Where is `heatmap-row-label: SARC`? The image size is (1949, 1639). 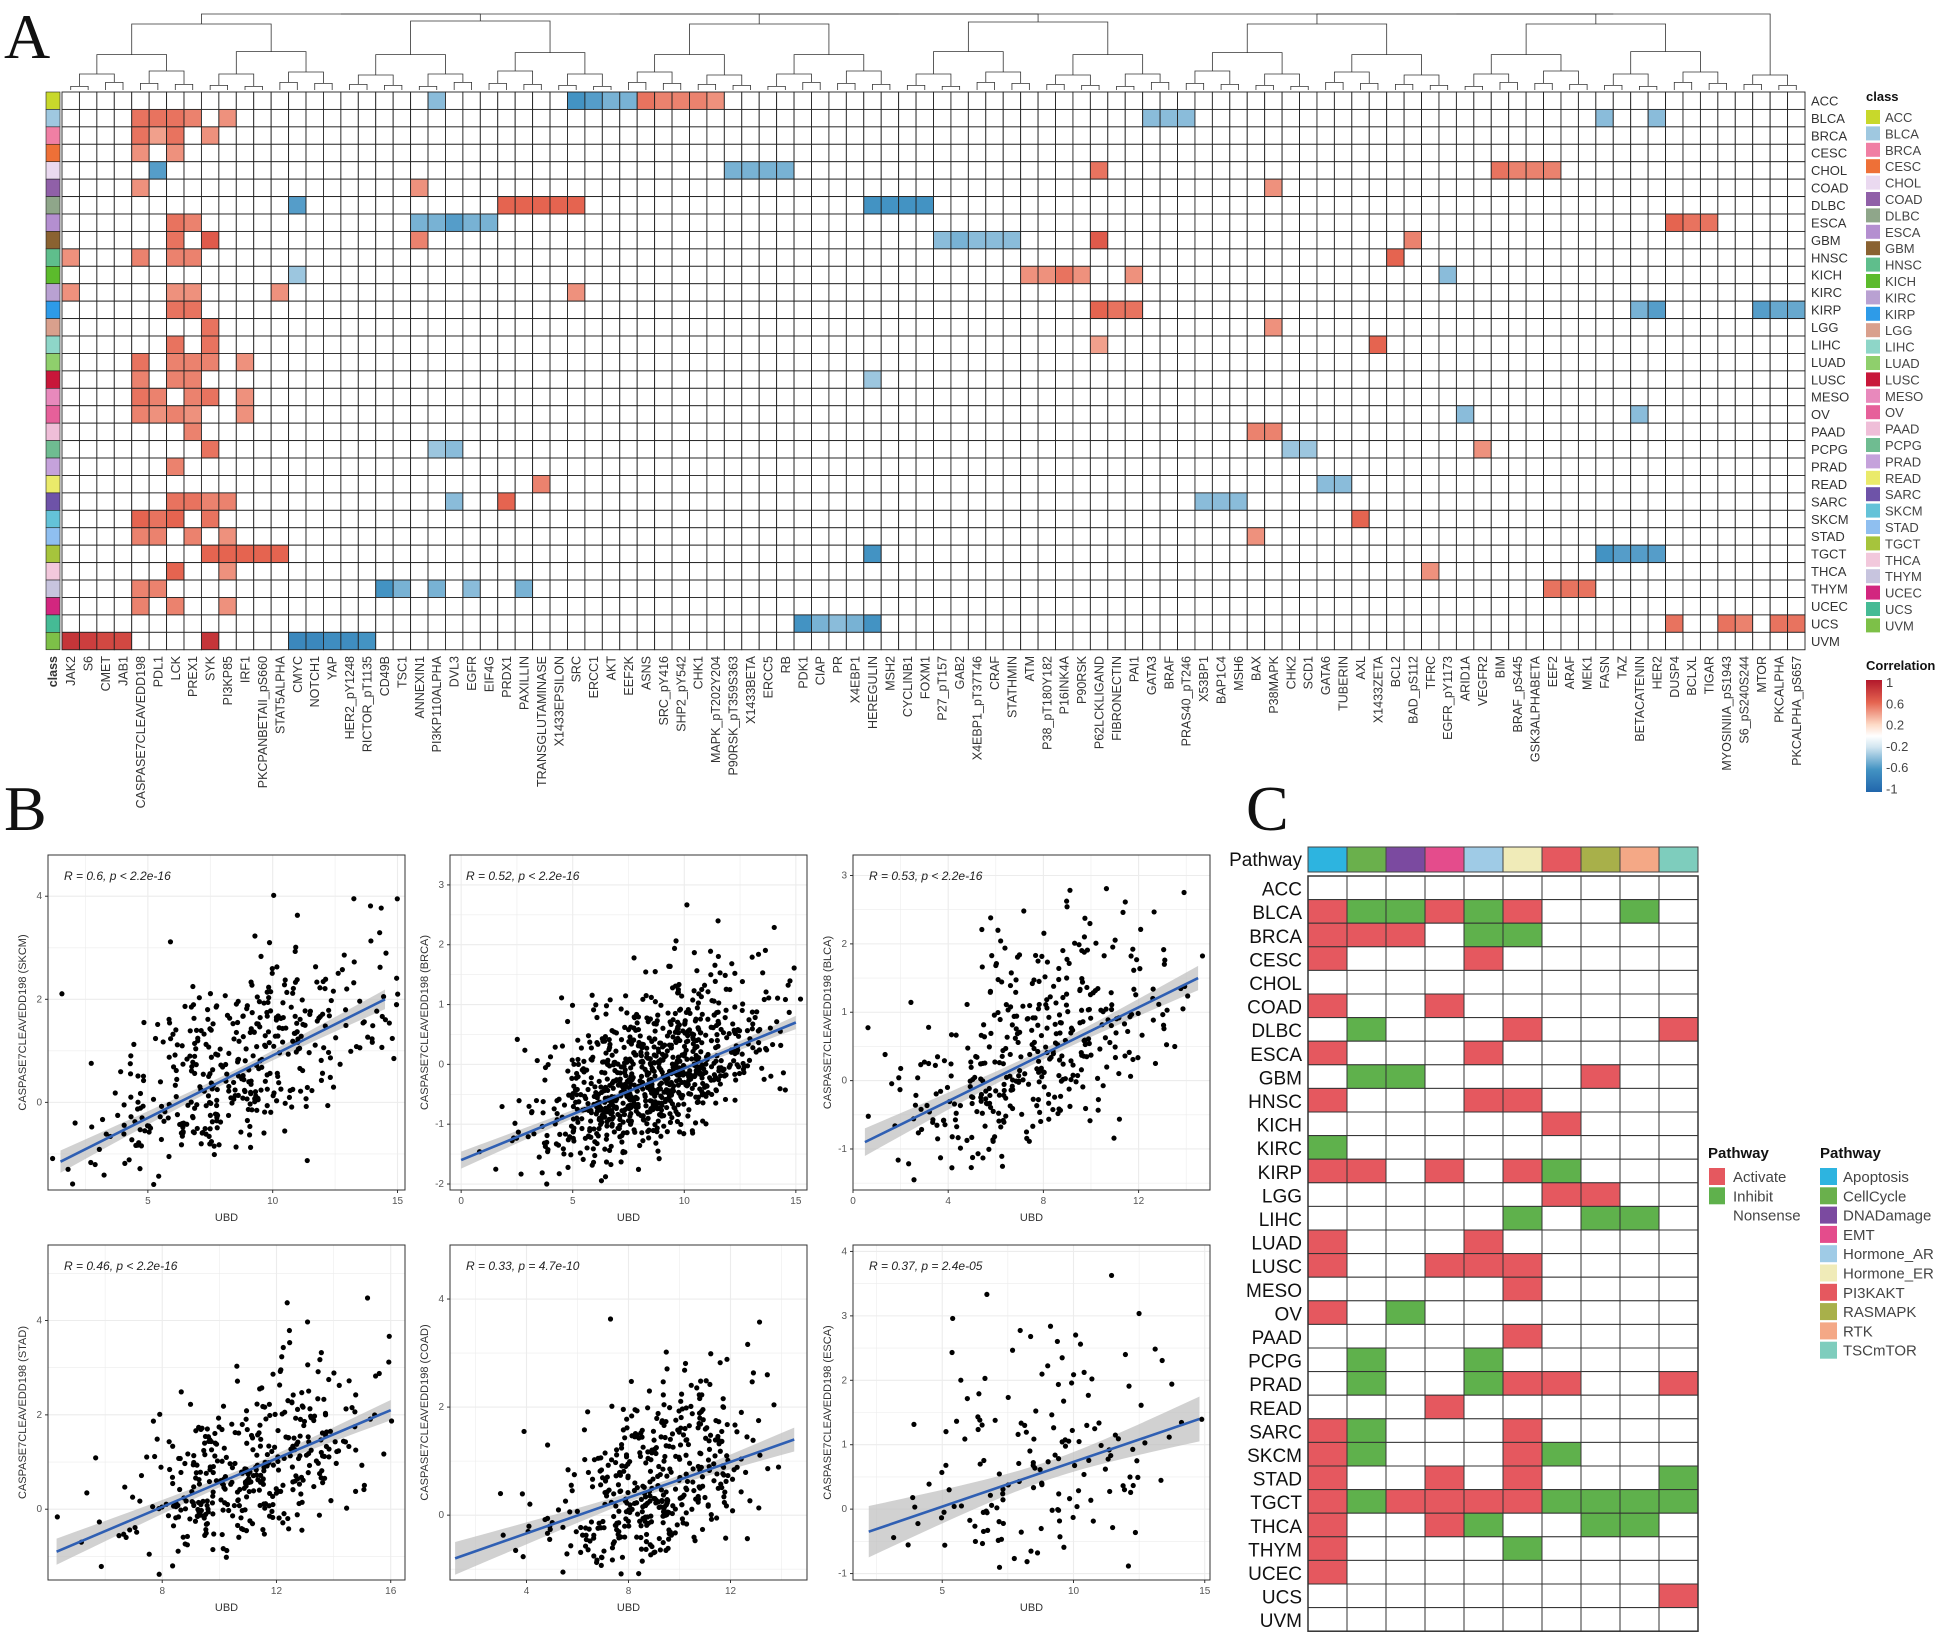 heatmap-row-label: SARC is located at coordinates (1829, 501).